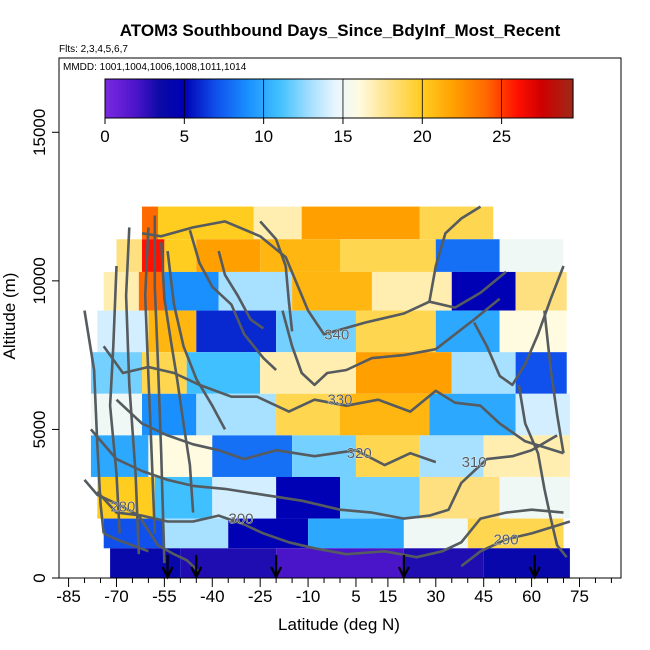  Describe the element at coordinates (351, 567) in the screenshot. I see `flight-arrows` at that location.